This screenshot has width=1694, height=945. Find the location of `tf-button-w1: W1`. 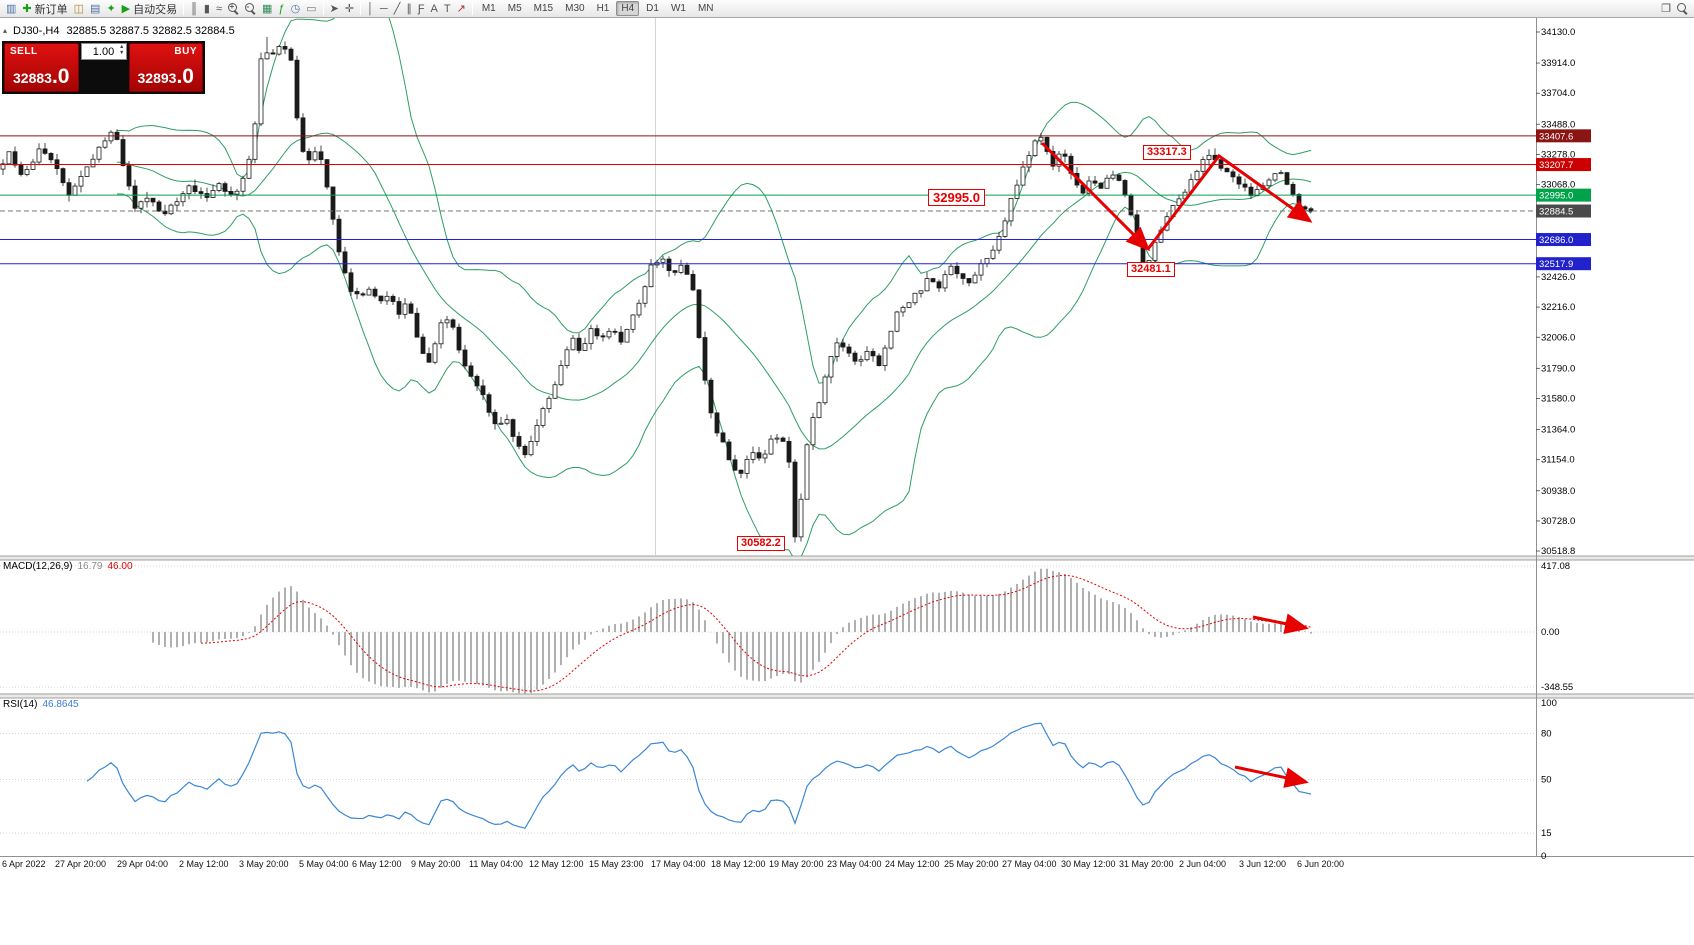

tf-button-w1: W1 is located at coordinates (678, 8).